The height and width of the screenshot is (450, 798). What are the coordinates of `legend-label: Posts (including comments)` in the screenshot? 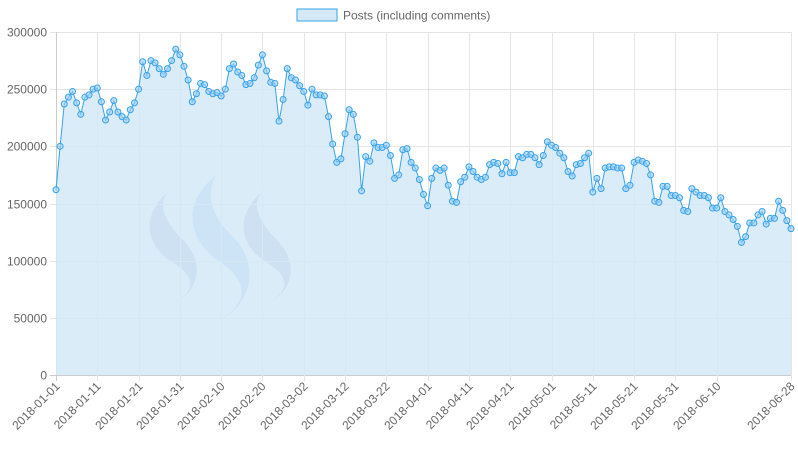 It's located at (416, 16).